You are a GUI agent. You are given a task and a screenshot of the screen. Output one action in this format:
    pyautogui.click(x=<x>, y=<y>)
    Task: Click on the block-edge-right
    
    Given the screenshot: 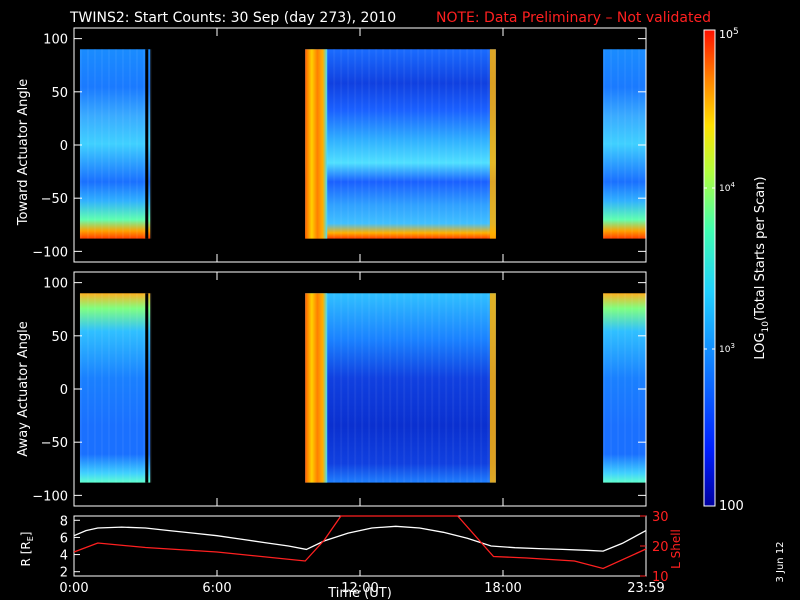 What is the action you would take?
    pyautogui.click(x=492, y=388)
    